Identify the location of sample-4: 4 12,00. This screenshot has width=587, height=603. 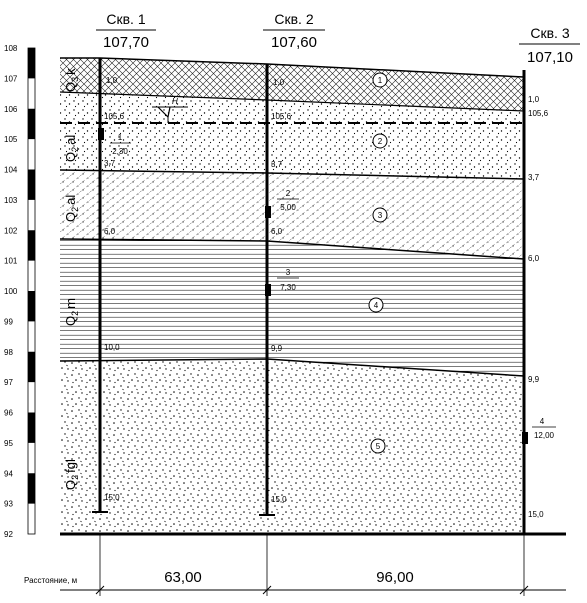
(539, 430).